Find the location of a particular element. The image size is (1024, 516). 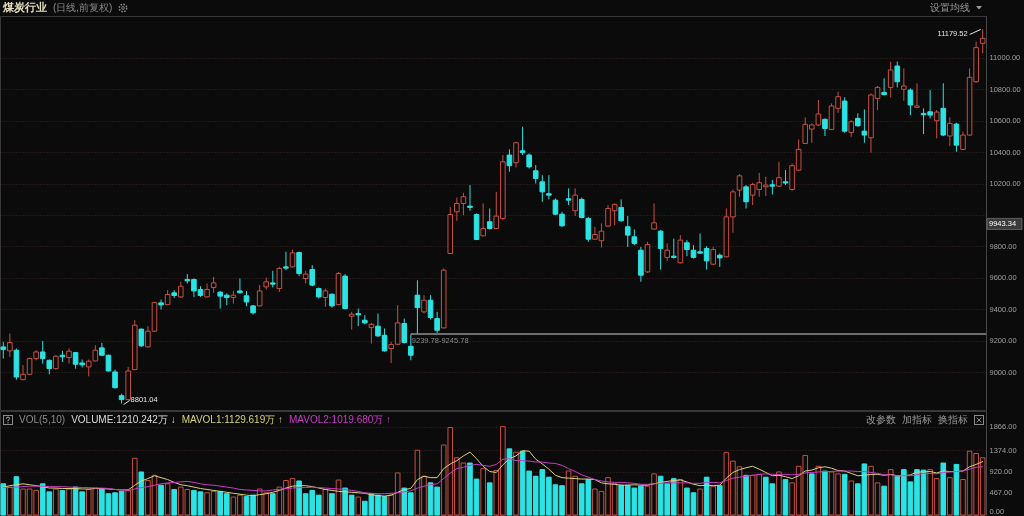

text: MAVOL2:1019.680万 ↑ is located at coordinates (340, 420).